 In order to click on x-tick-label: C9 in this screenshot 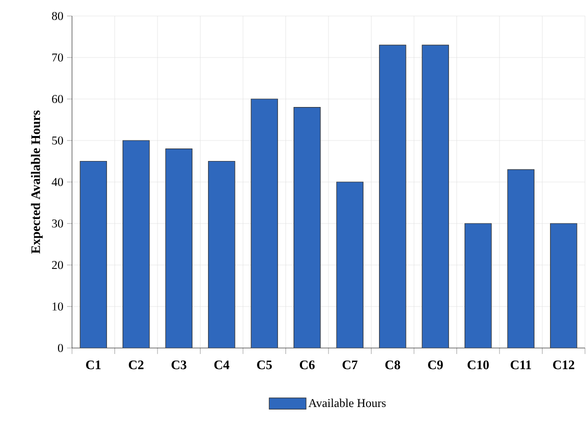, I will do `click(435, 365)`.